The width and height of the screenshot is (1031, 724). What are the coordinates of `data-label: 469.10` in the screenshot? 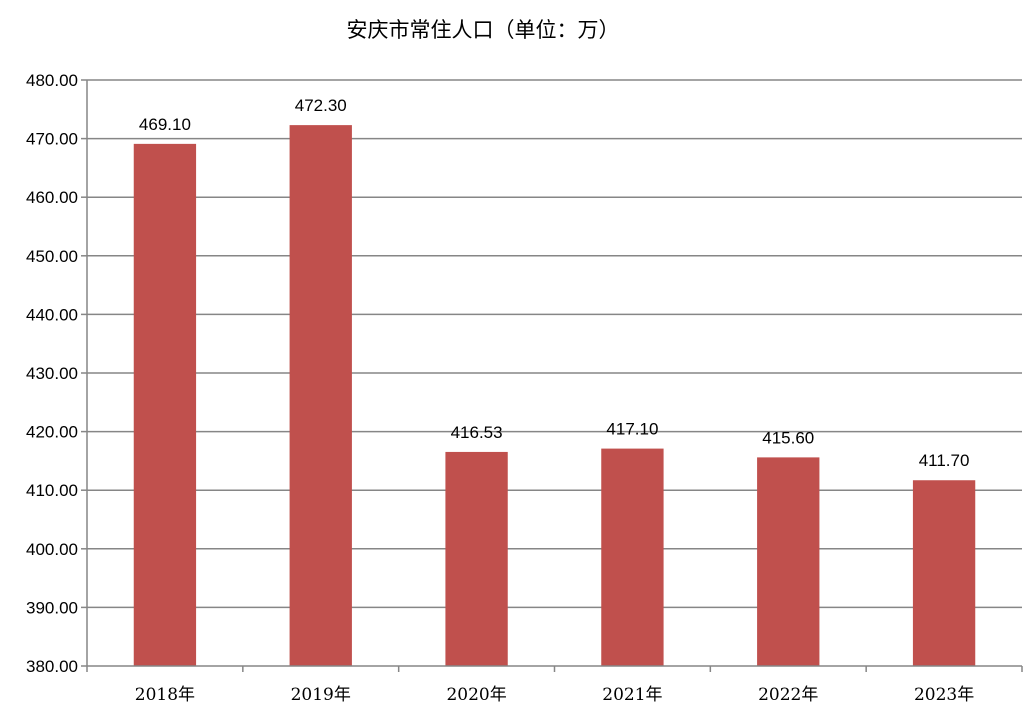 It's located at (165, 124).